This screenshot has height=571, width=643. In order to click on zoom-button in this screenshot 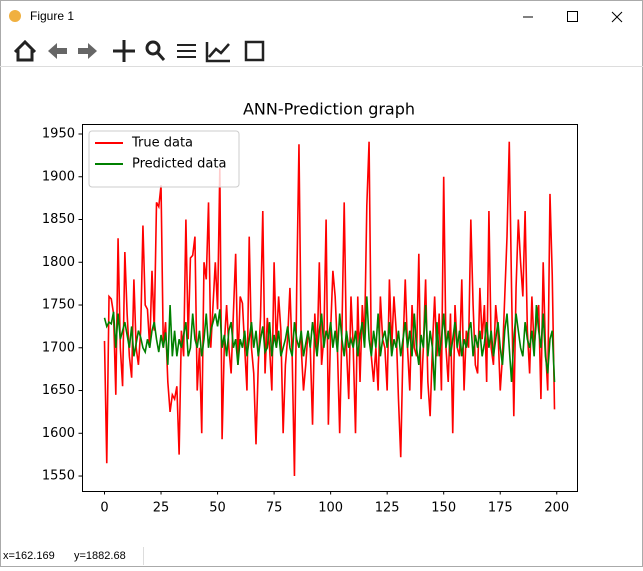, I will do `click(153, 48)`.